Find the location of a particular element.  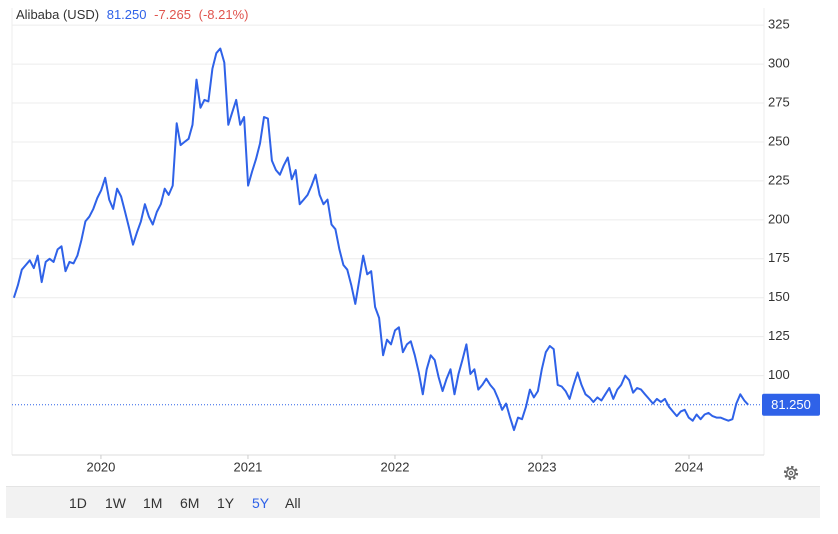

header: Alibaba (USD) 81.250 -7.265 (-8.21%) is located at coordinates (134, 14).